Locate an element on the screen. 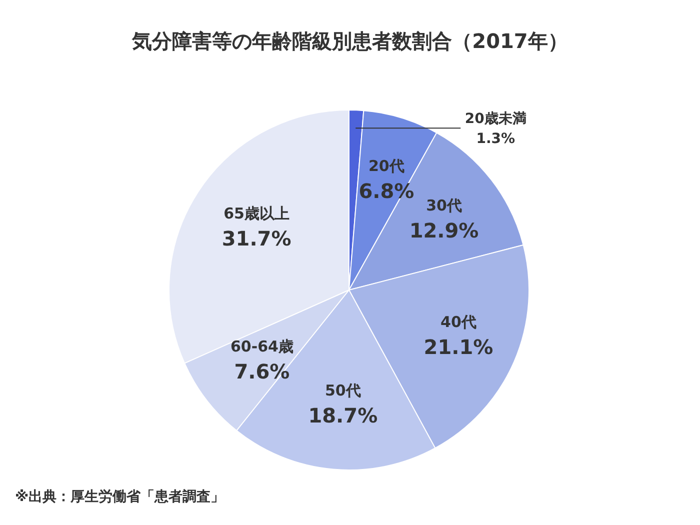 The height and width of the screenshot is (525, 700). slice-label: 30代 is located at coordinates (444, 205).